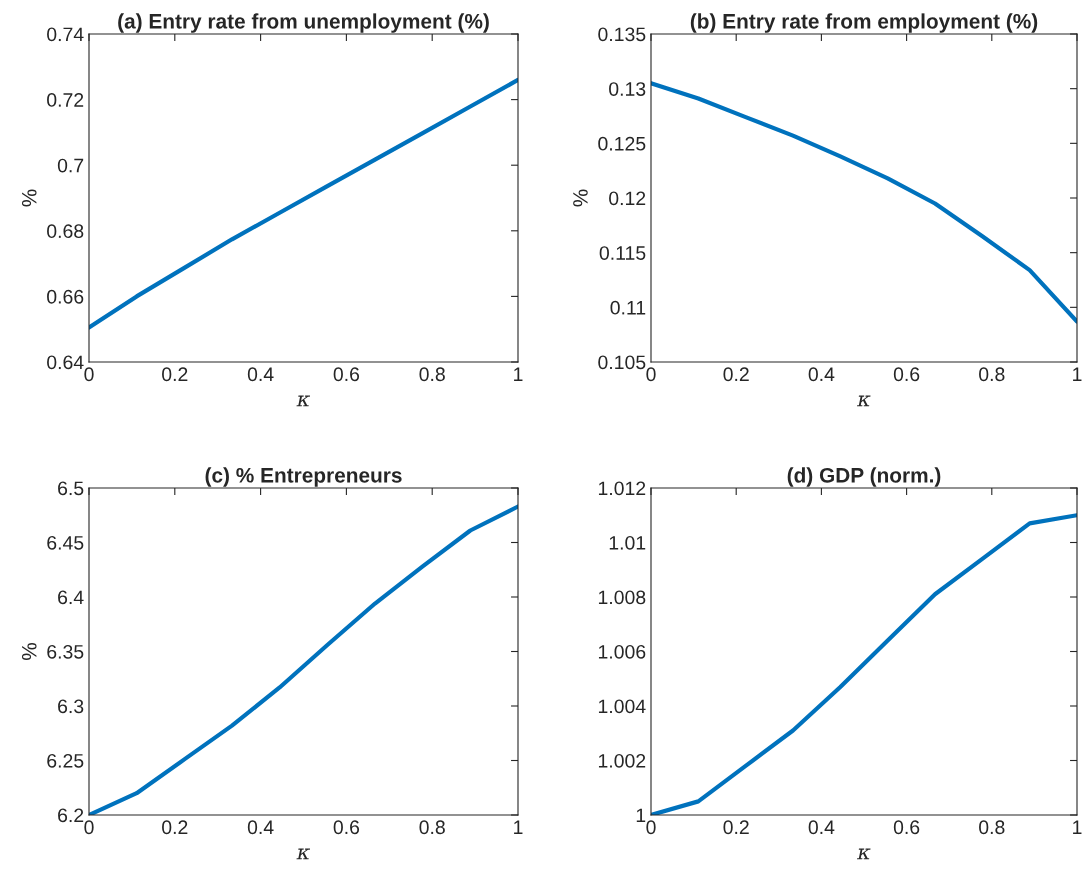 The height and width of the screenshot is (884, 1083). Describe the element at coordinates (622, 253) in the screenshot. I see `y-tick-label: 0.115` at that location.